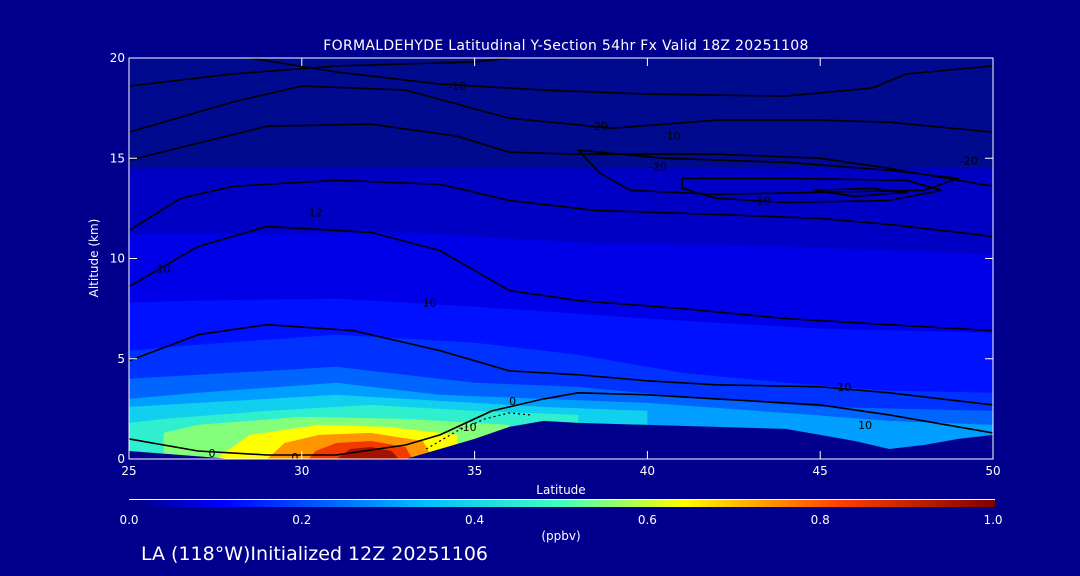  What do you see at coordinates (128, 471) in the screenshot?
I see `x-tick-label: 25` at bounding box center [128, 471].